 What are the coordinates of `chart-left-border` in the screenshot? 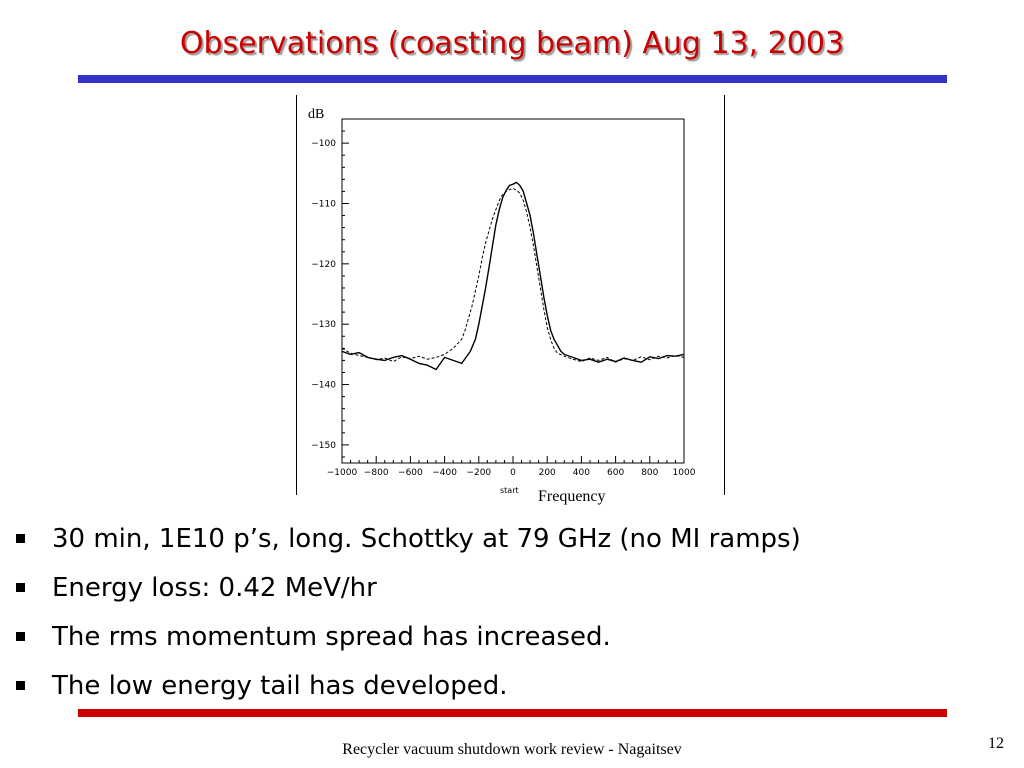 It's located at (296, 295).